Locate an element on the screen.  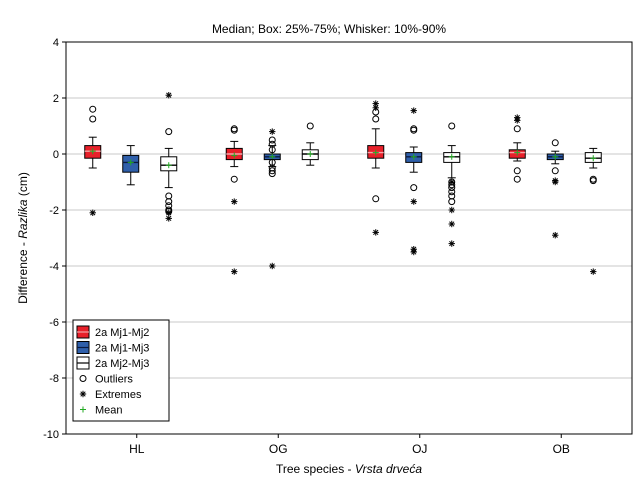
legend-item: 2a Mj1-Mj3 is located at coordinates (112, 348).